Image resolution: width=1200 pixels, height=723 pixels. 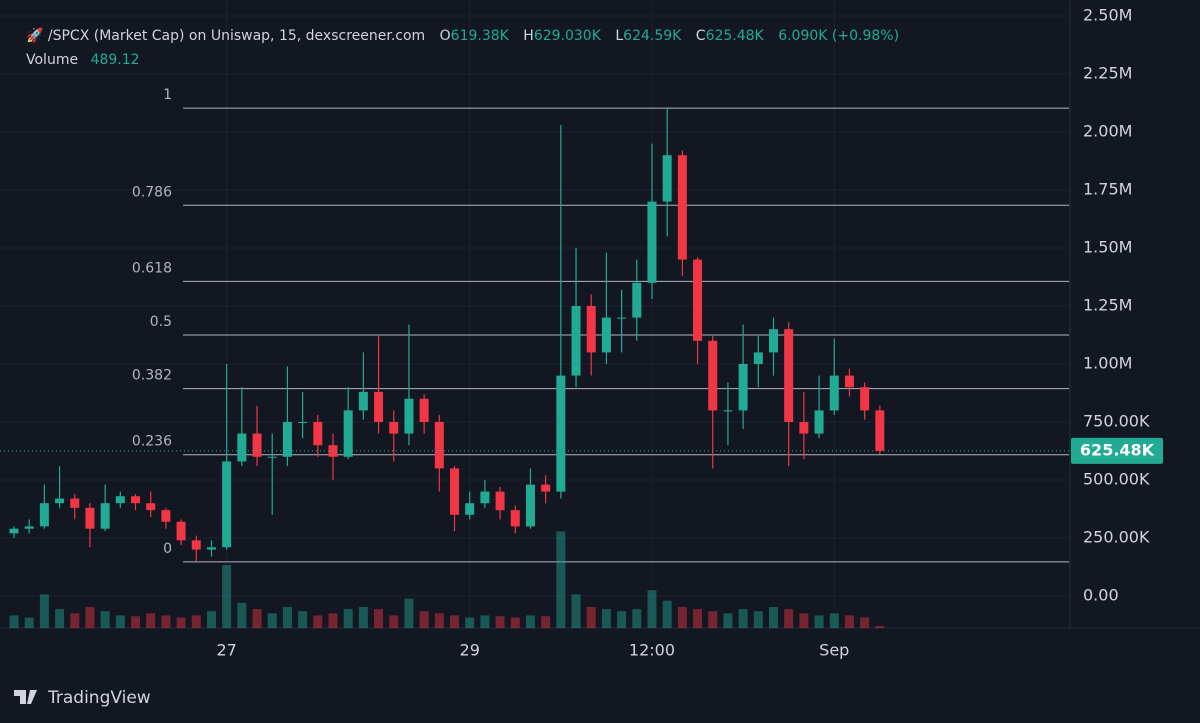 I want to click on open-label: O, so click(x=445, y=36).